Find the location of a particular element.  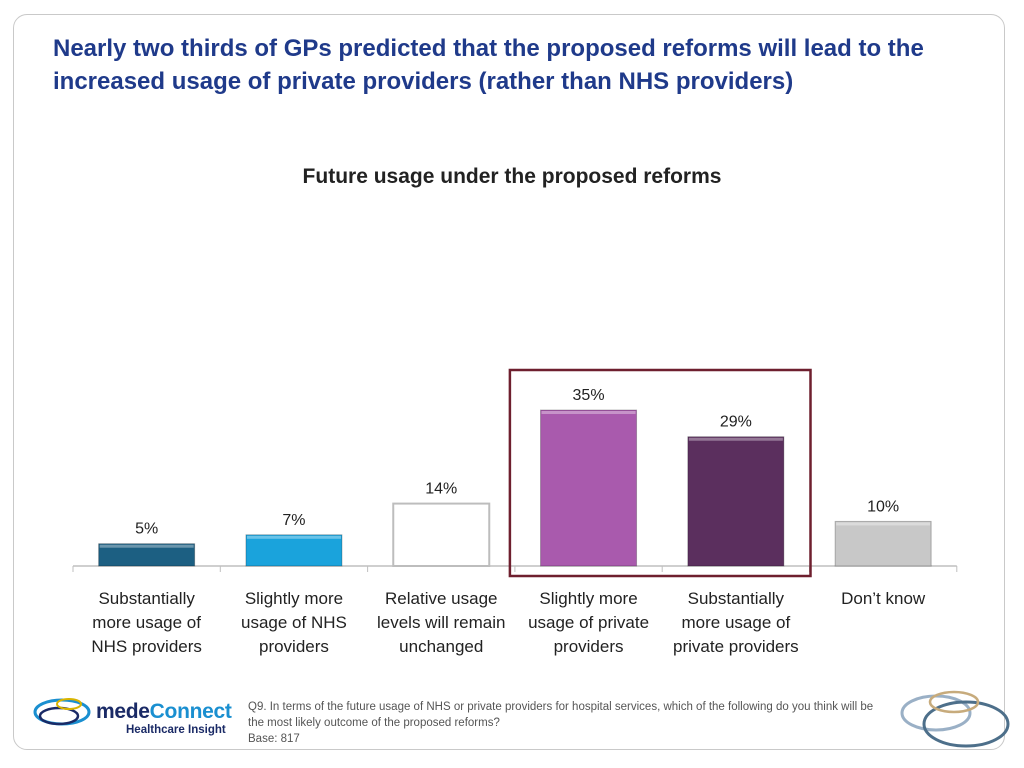

highlight-box is located at coordinates (660, 473).